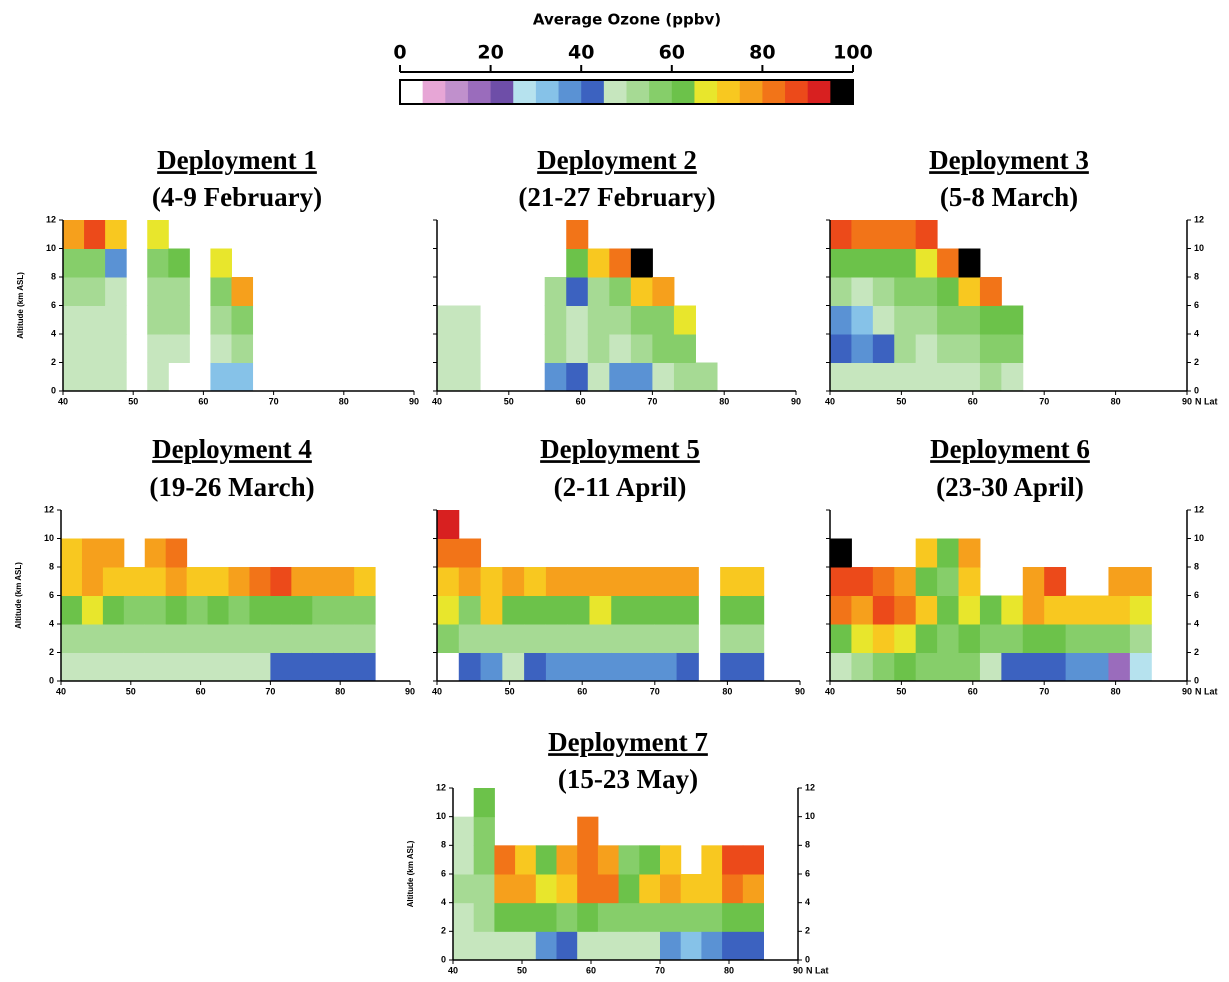  I want to click on x-tick-label: 50, so click(131, 691).